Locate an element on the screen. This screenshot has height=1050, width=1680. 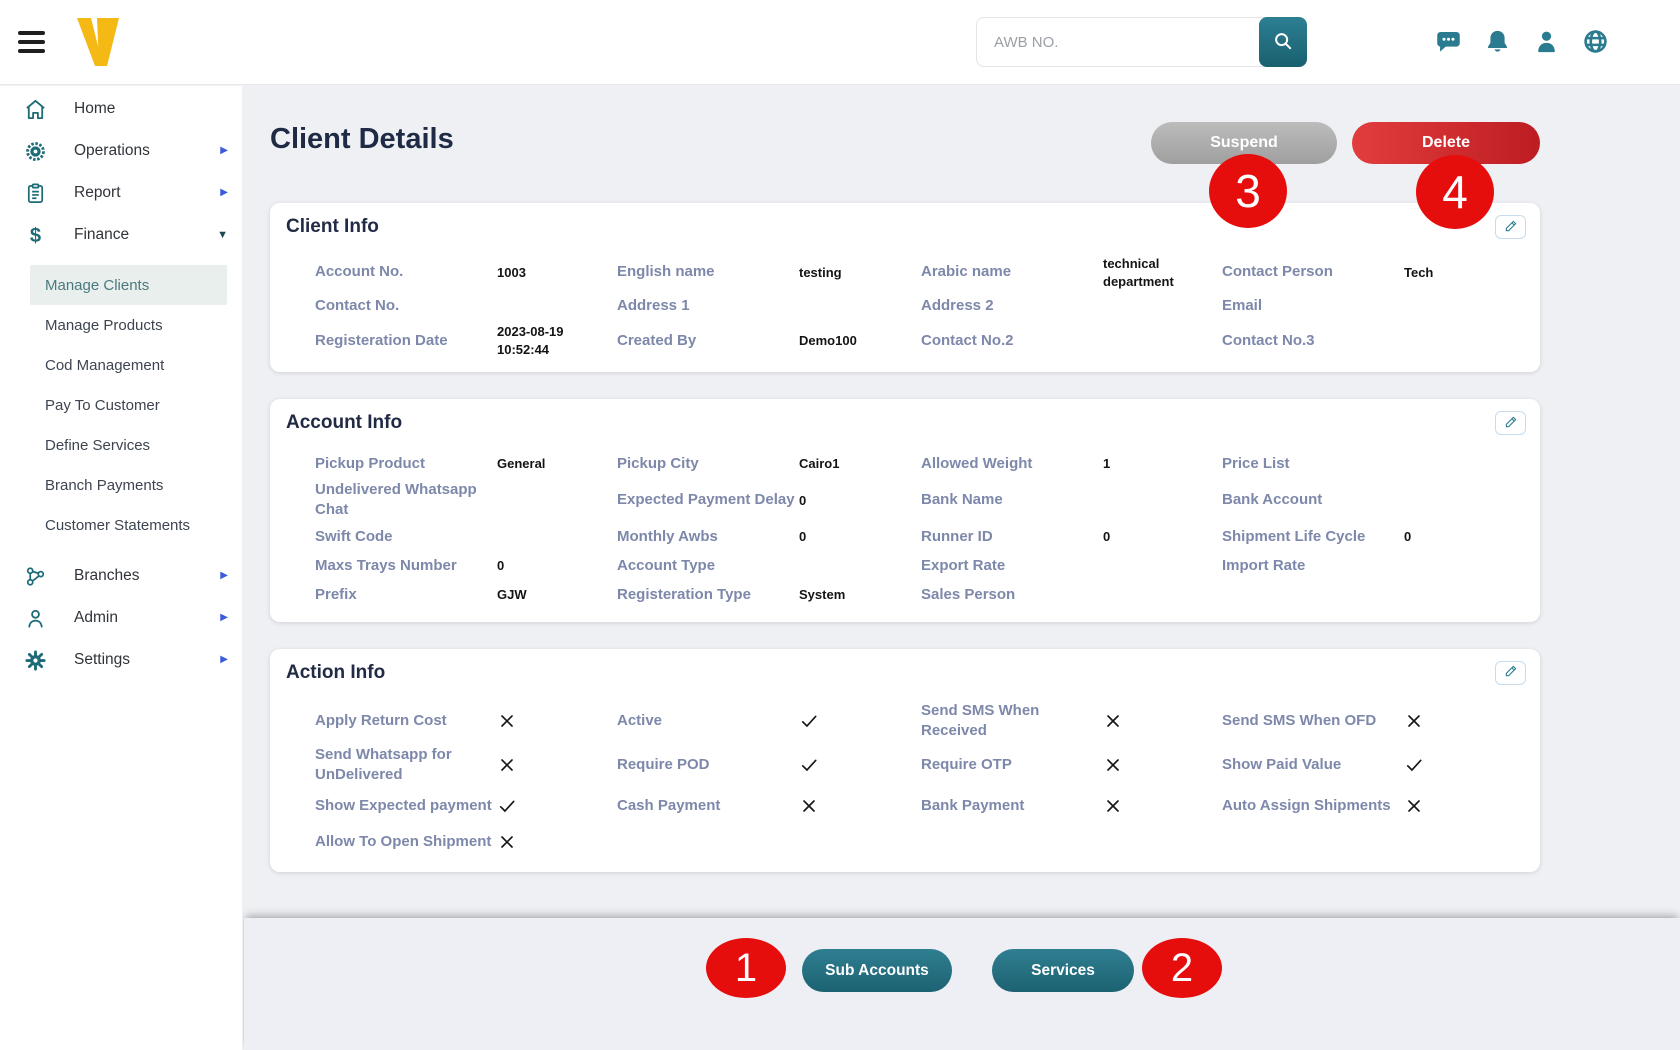
step-badge-4: 4 is located at coordinates (1455, 192).